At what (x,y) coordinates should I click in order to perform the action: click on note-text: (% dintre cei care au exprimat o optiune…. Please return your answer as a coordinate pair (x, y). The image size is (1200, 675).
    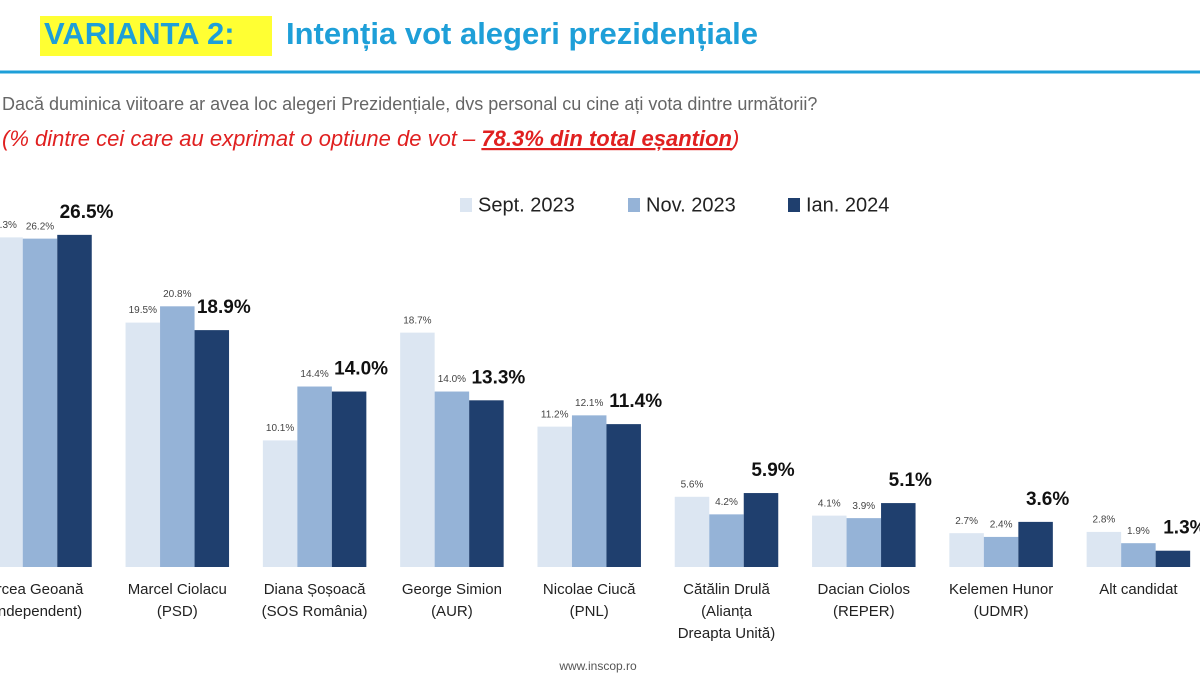
    Looking at the image, I should click on (241, 138).